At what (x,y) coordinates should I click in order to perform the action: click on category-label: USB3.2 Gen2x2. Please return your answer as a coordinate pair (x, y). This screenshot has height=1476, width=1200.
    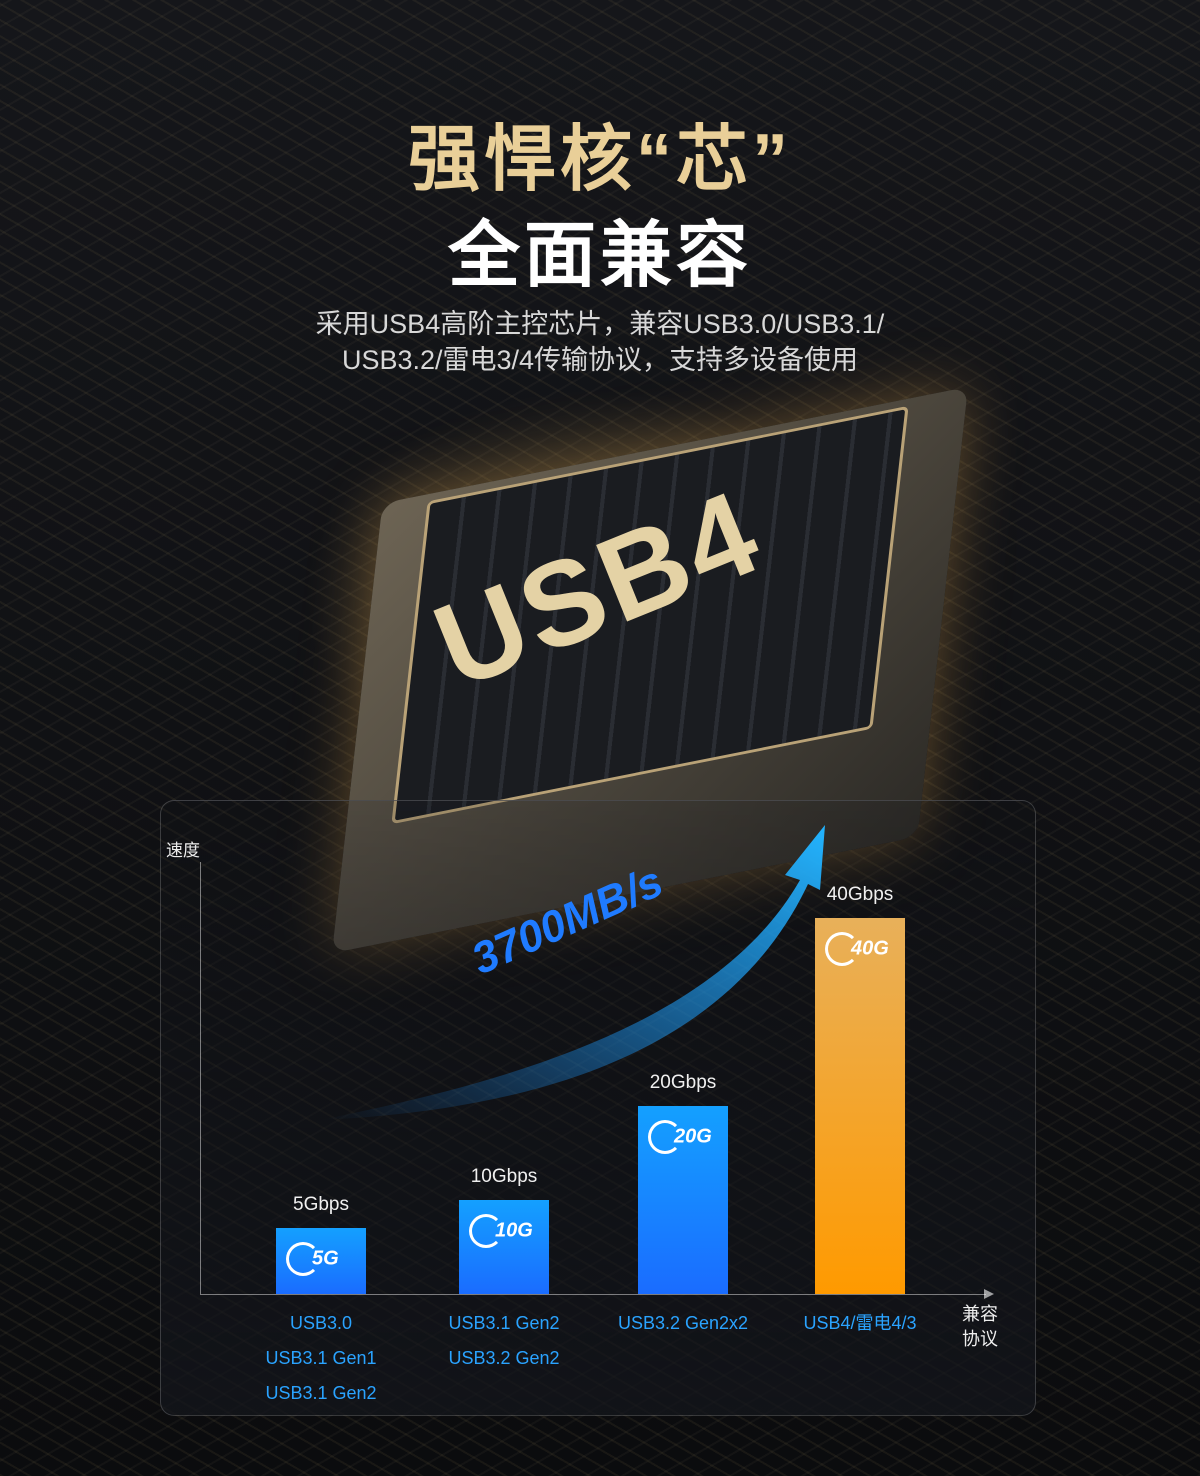
    Looking at the image, I should click on (683, 1323).